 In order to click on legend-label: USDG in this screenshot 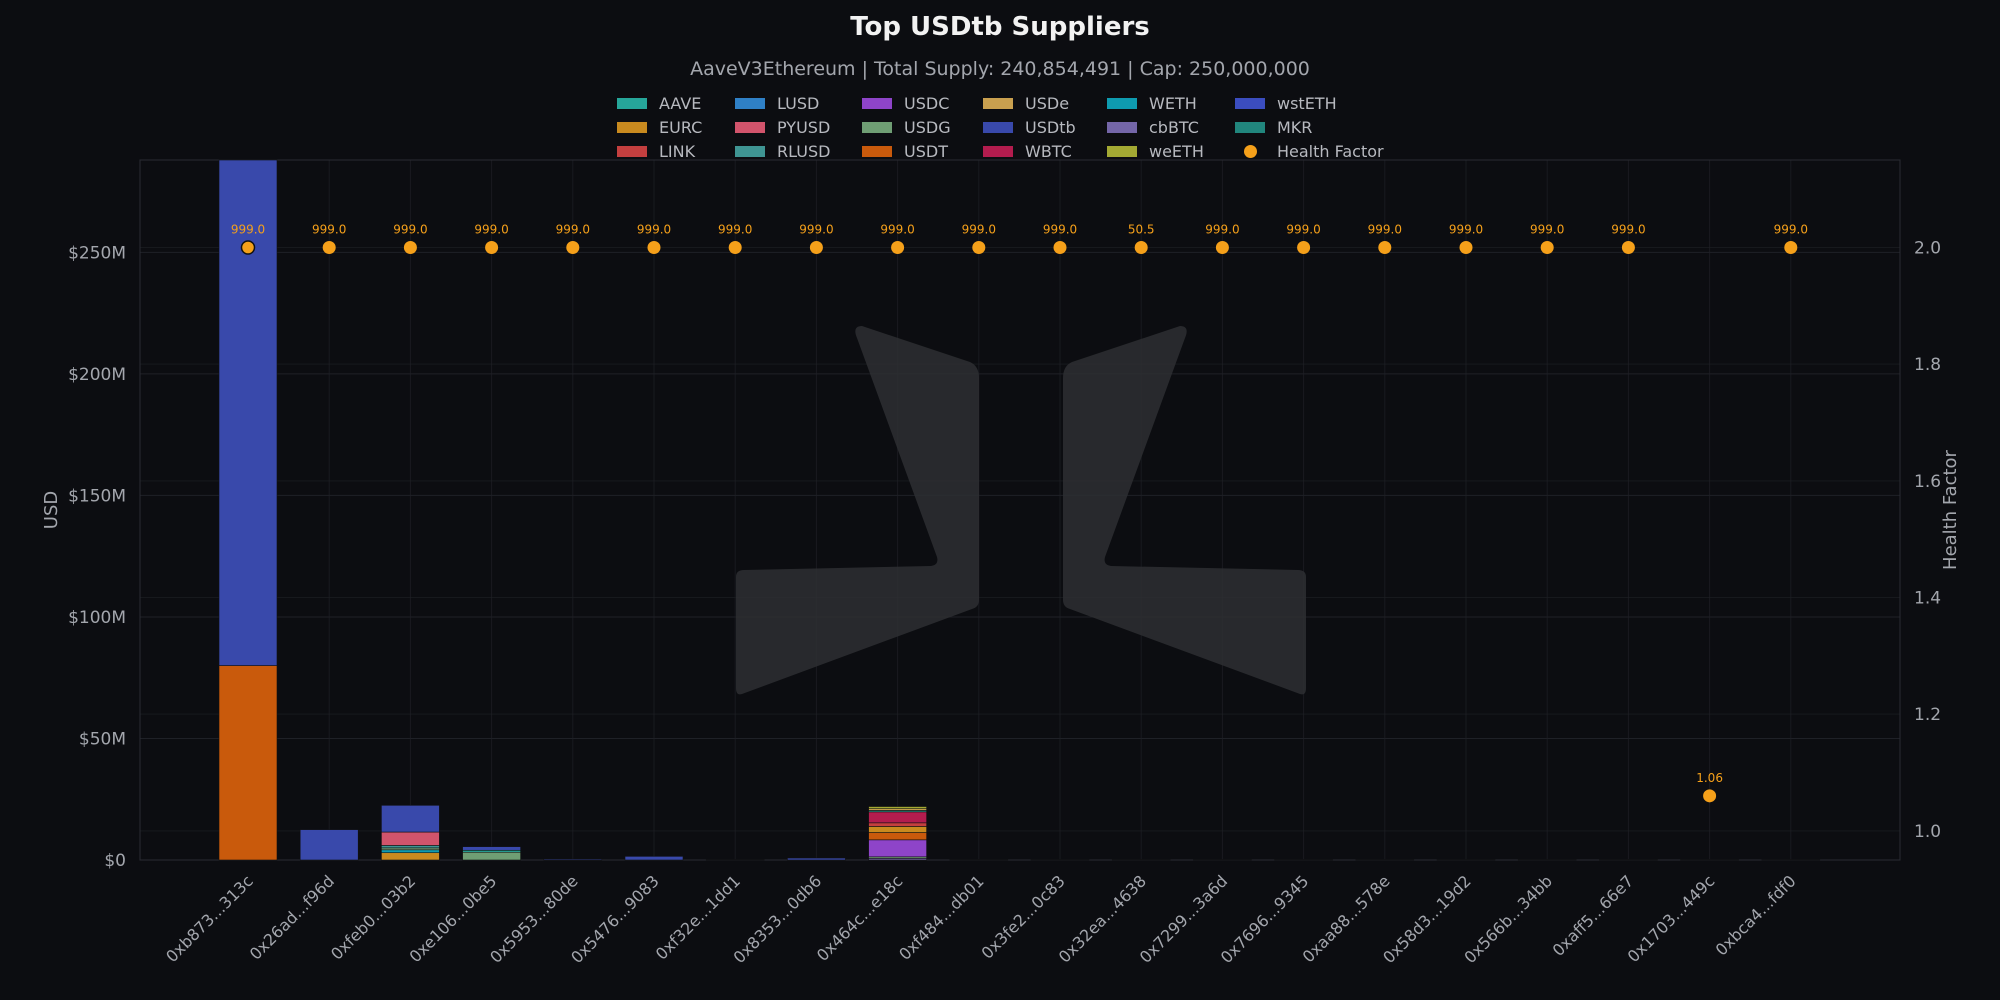, I will do `click(927, 127)`.